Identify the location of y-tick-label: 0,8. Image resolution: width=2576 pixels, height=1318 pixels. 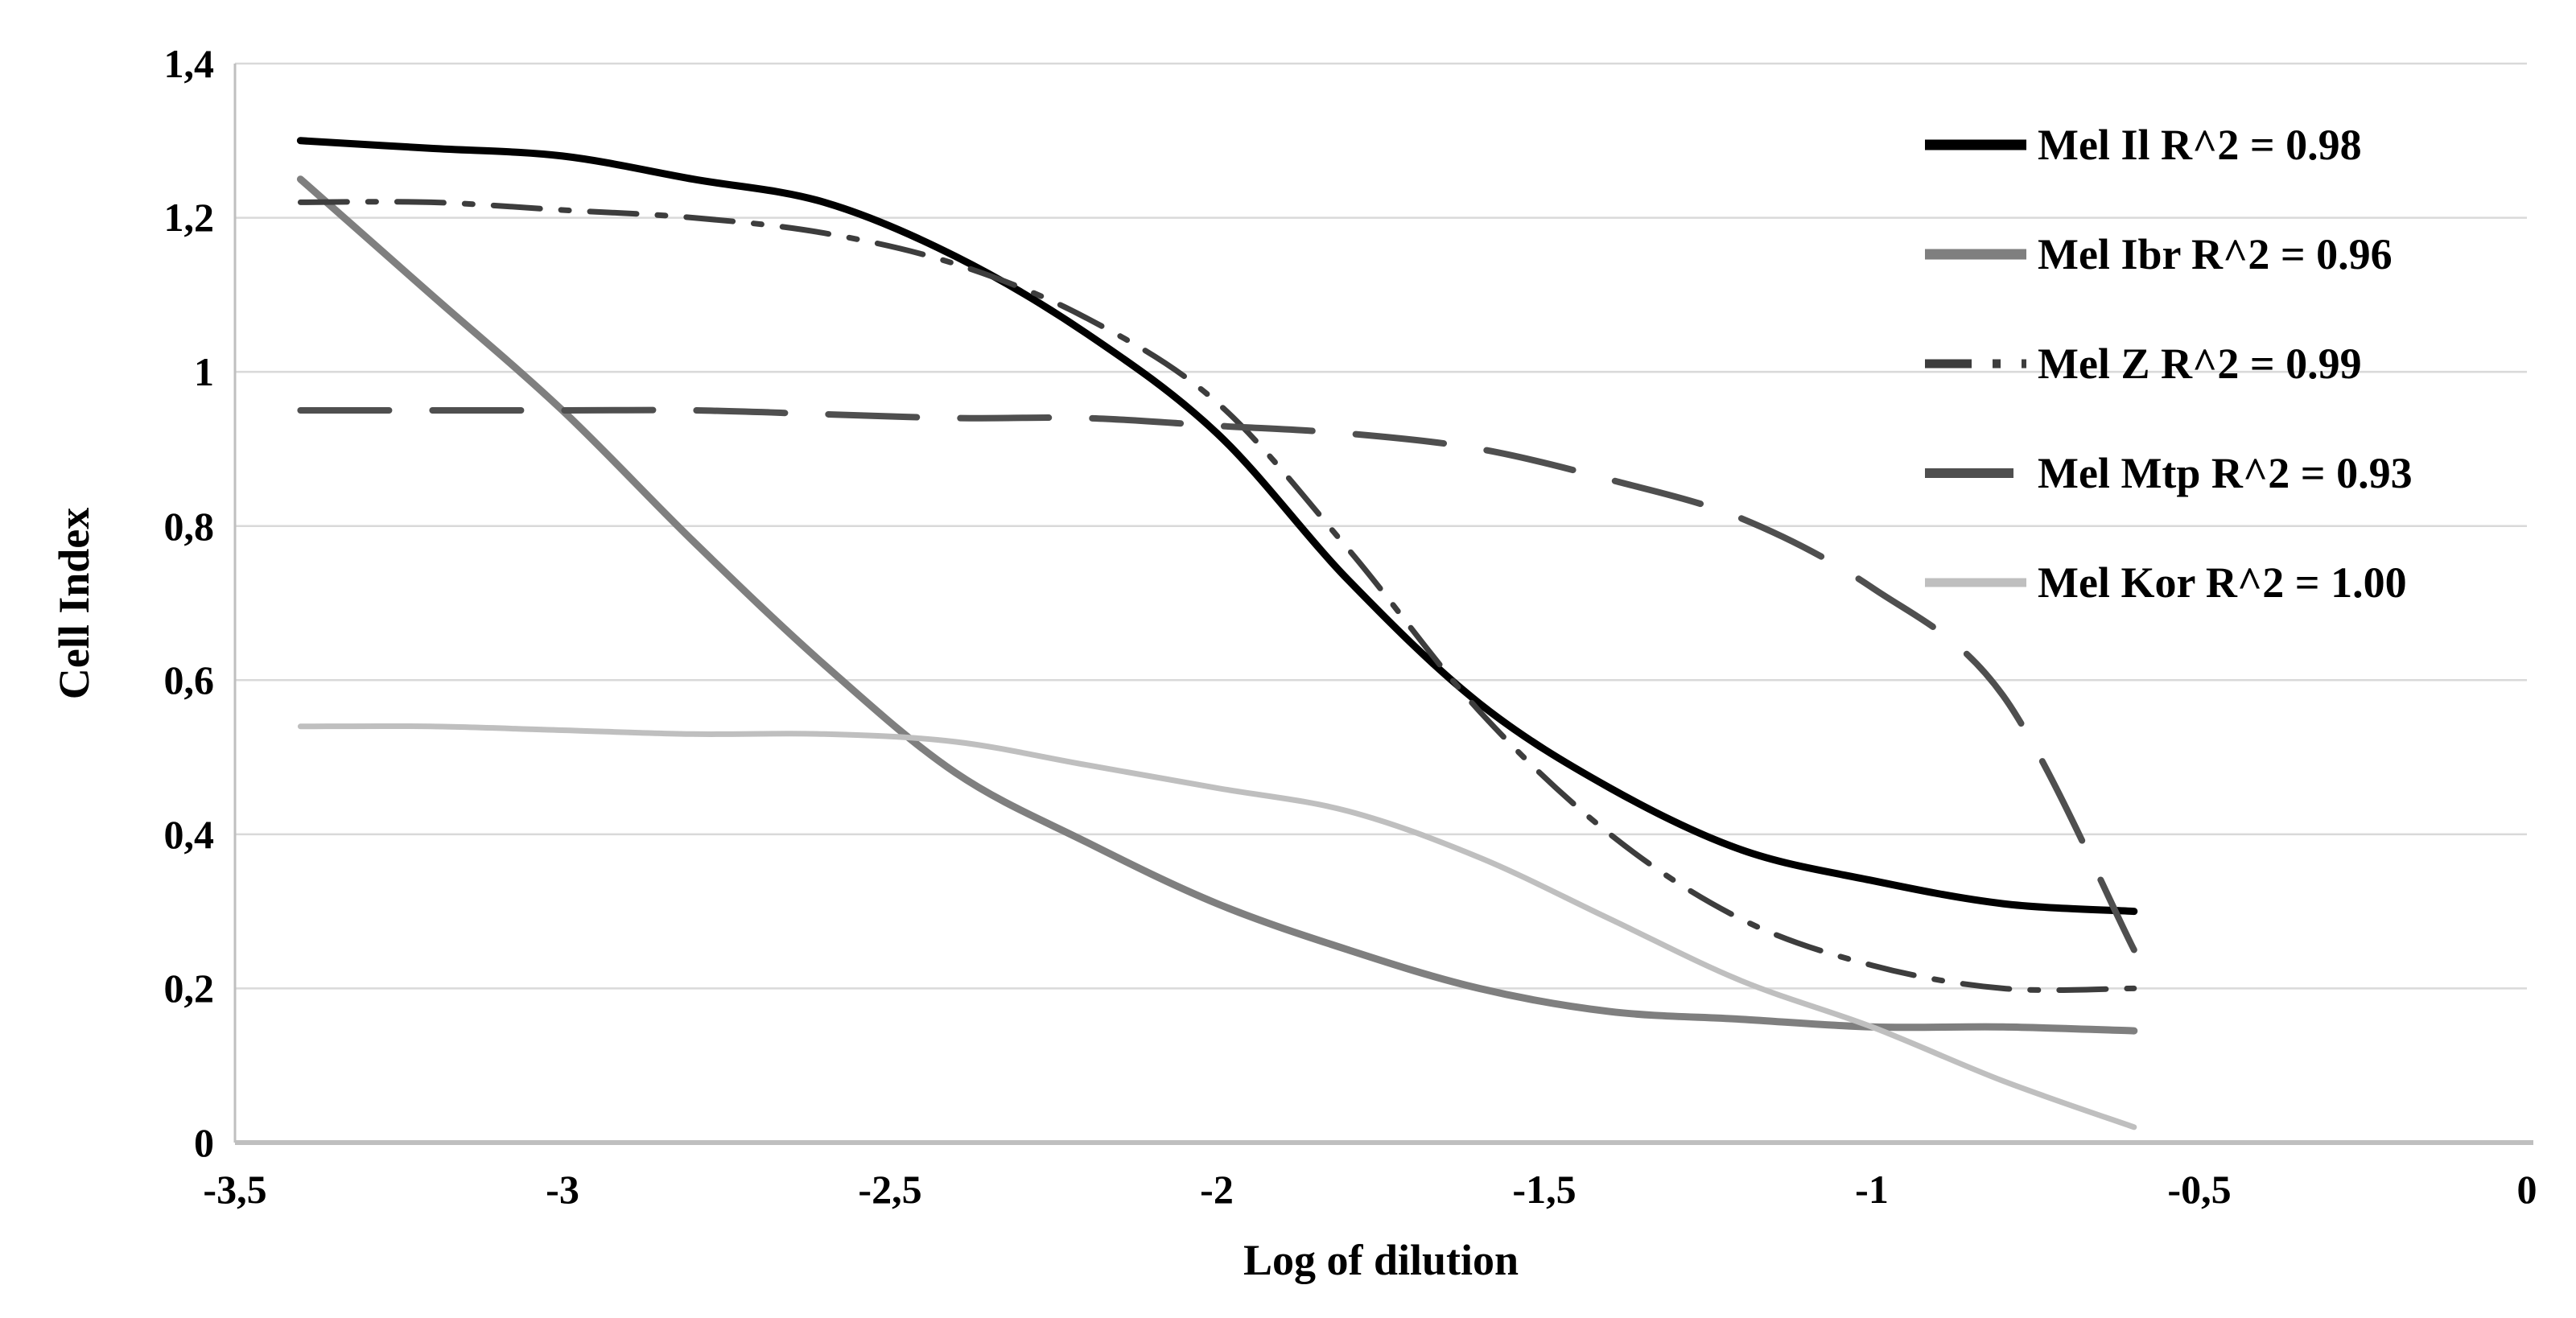
(189, 526).